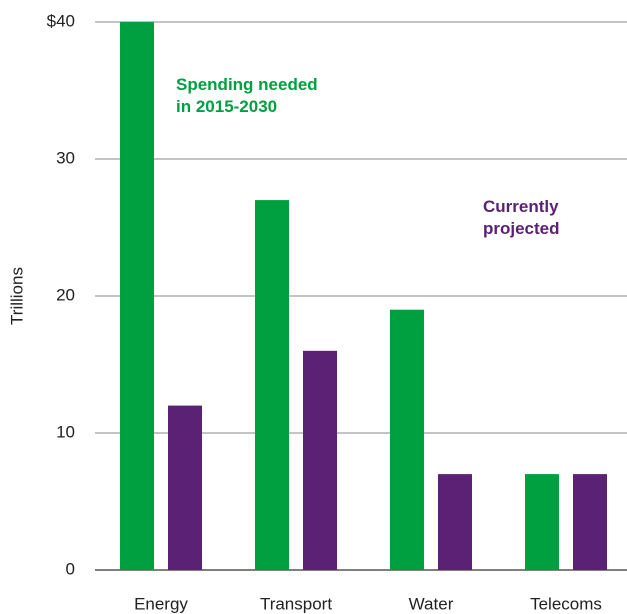 Image resolution: width=627 pixels, height=614 pixels. Describe the element at coordinates (65, 431) in the screenshot. I see `y-tick-label: 10` at that location.